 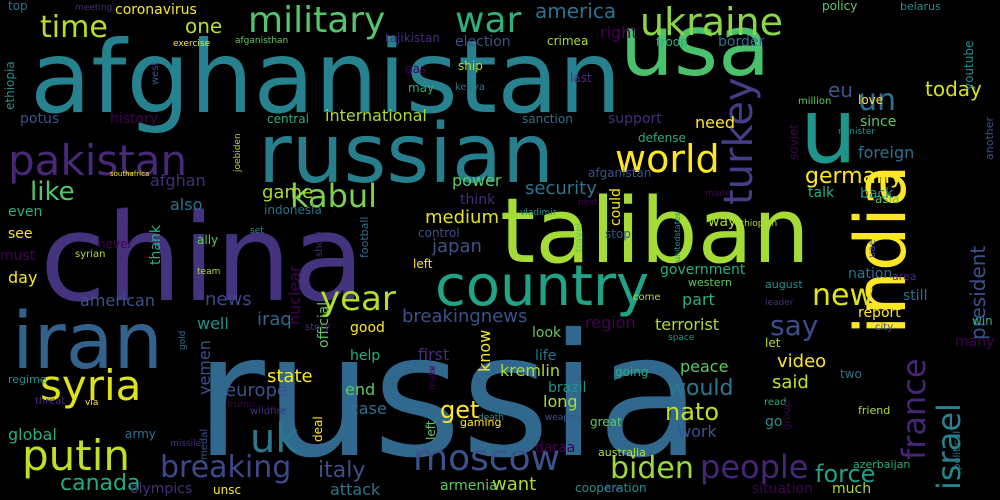 I want to click on cloud-word-europe: europe, so click(x=256, y=390).